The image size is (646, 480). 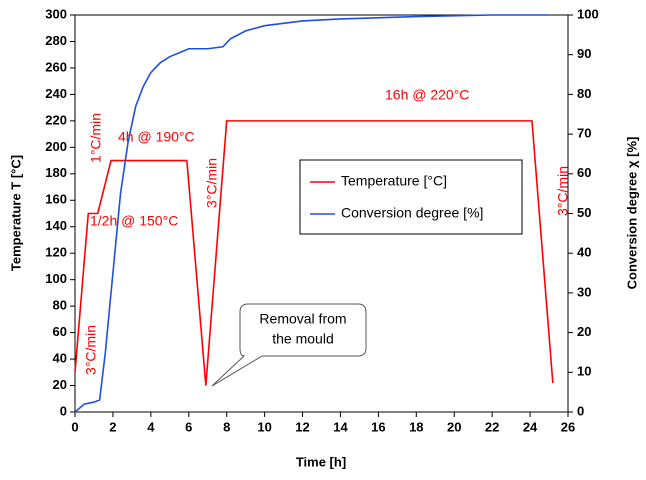 I want to click on y-tick-label: 120, so click(x=56, y=252).